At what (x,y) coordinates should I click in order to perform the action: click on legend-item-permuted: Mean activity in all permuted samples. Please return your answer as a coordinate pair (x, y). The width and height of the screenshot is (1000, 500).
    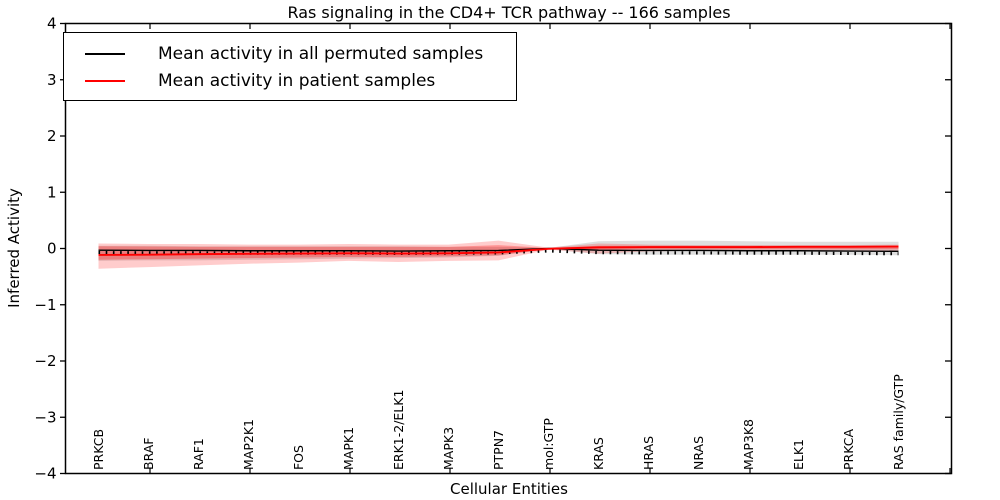
    Looking at the image, I should click on (290, 53).